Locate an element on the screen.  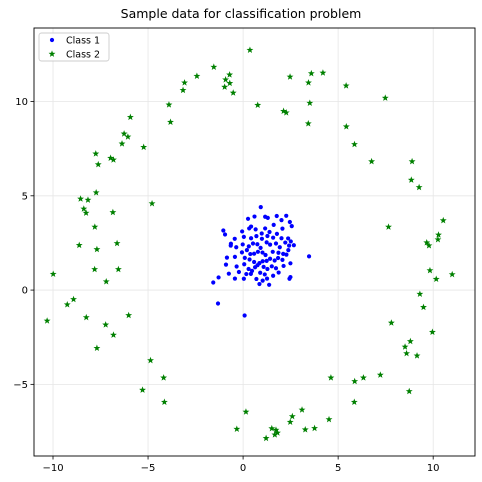
y-tick-label: −5 is located at coordinates (20, 385).